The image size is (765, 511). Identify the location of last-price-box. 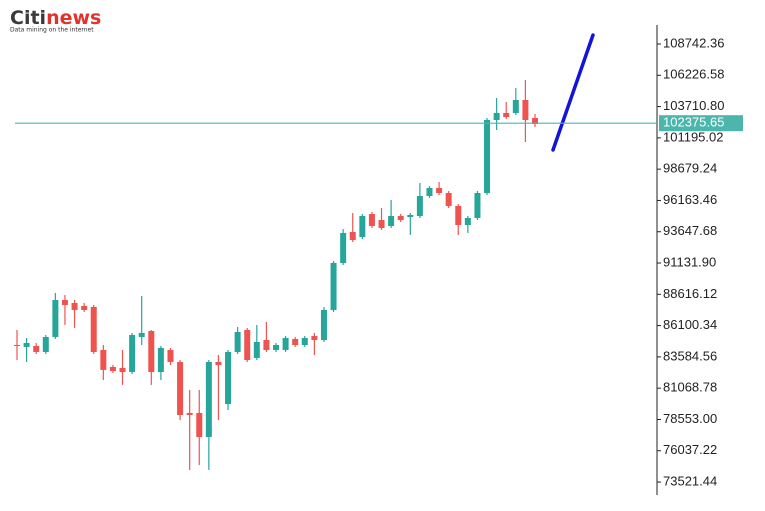
(701, 123).